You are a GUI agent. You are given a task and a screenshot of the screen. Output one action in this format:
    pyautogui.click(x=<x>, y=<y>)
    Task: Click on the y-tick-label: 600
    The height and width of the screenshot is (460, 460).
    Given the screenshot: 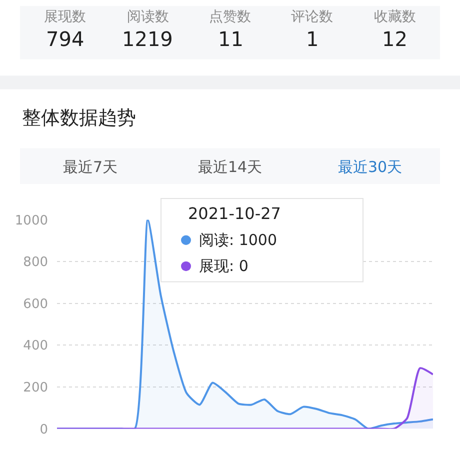 What is the action you would take?
    pyautogui.click(x=35, y=304)
    